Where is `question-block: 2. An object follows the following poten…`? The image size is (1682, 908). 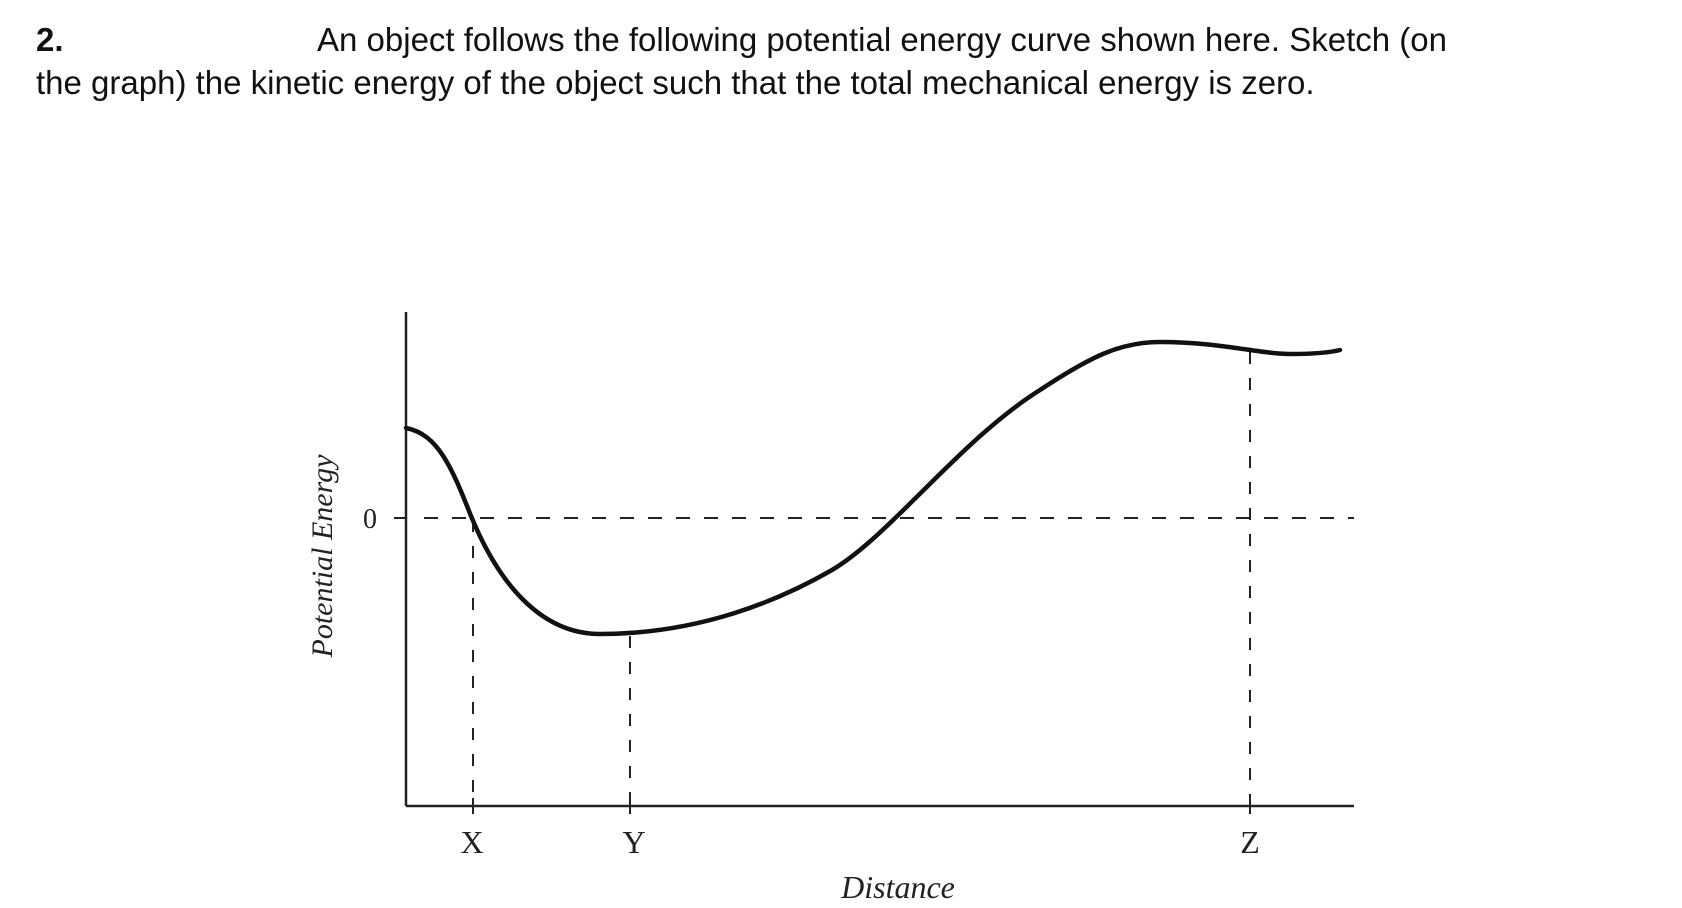
question-block: 2. An object follows the following poten… is located at coordinates (841, 61).